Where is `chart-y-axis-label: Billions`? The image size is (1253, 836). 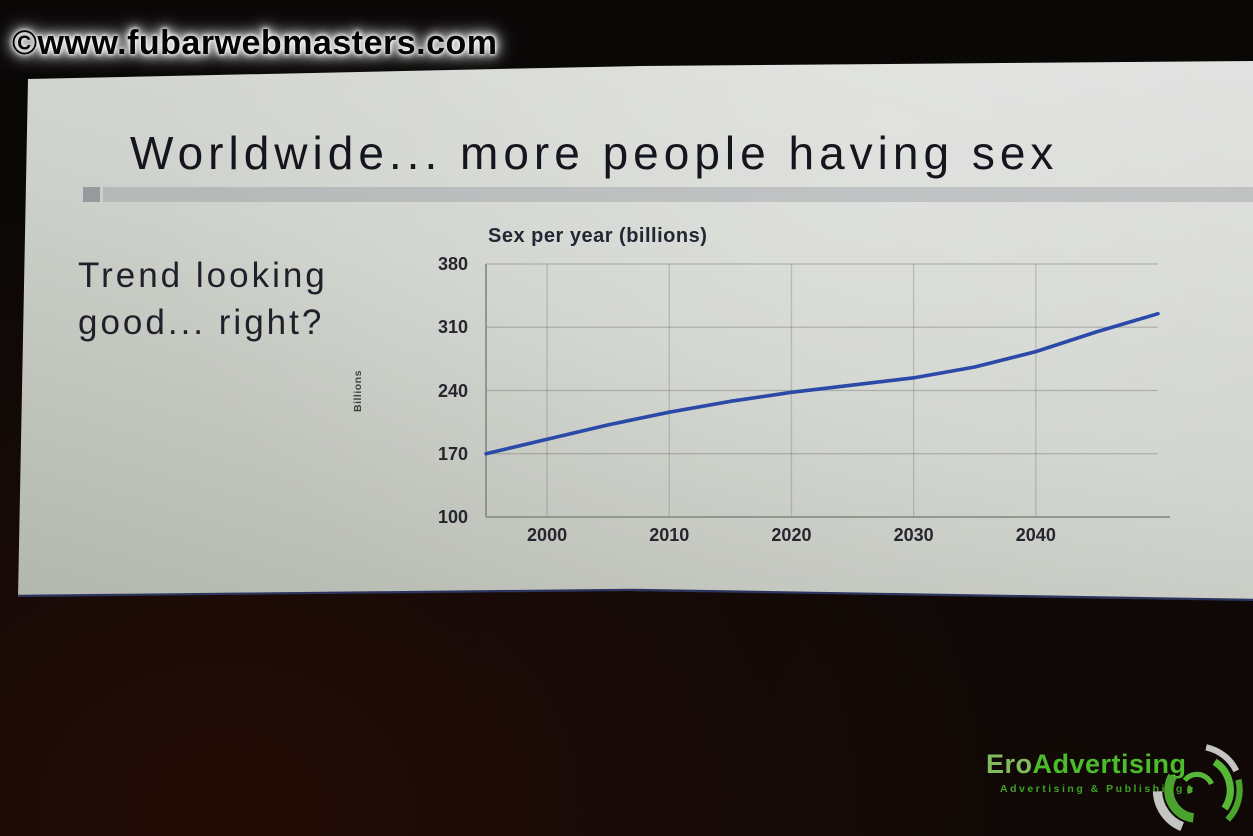
chart-y-axis-label: Billions is located at coordinates (358, 391).